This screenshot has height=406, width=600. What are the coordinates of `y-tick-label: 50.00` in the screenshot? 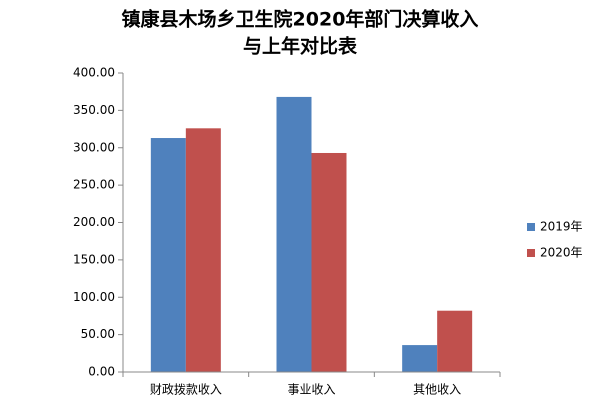 It's located at (98, 334).